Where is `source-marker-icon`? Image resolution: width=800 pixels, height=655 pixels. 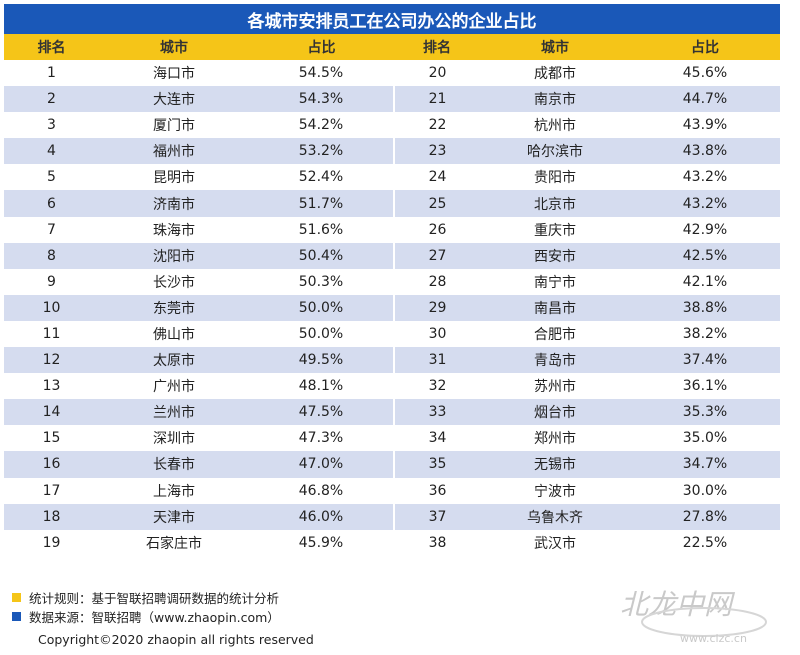 source-marker-icon is located at coordinates (16, 616).